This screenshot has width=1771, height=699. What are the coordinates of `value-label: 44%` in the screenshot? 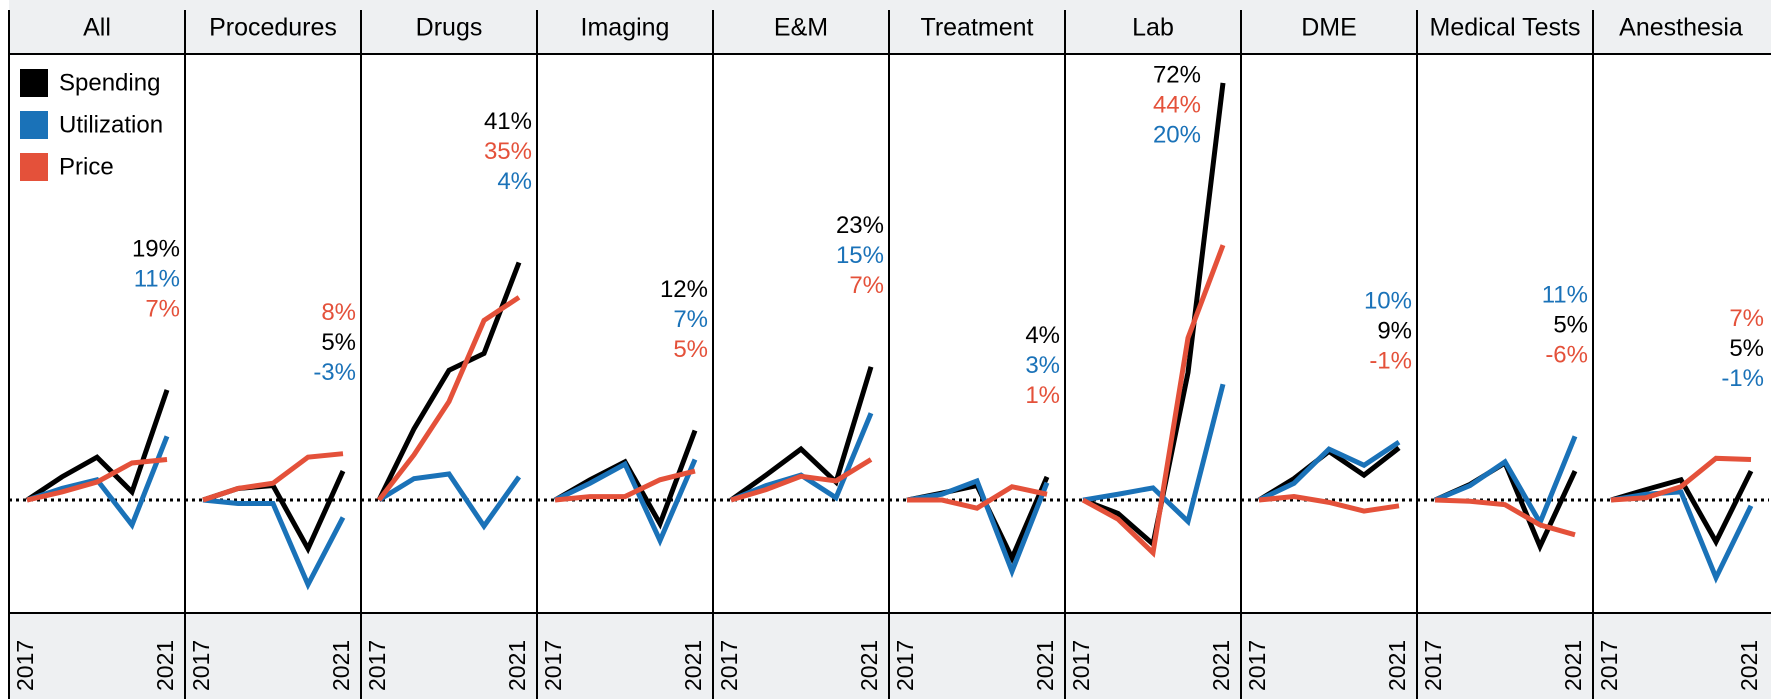 It's located at (1177, 104).